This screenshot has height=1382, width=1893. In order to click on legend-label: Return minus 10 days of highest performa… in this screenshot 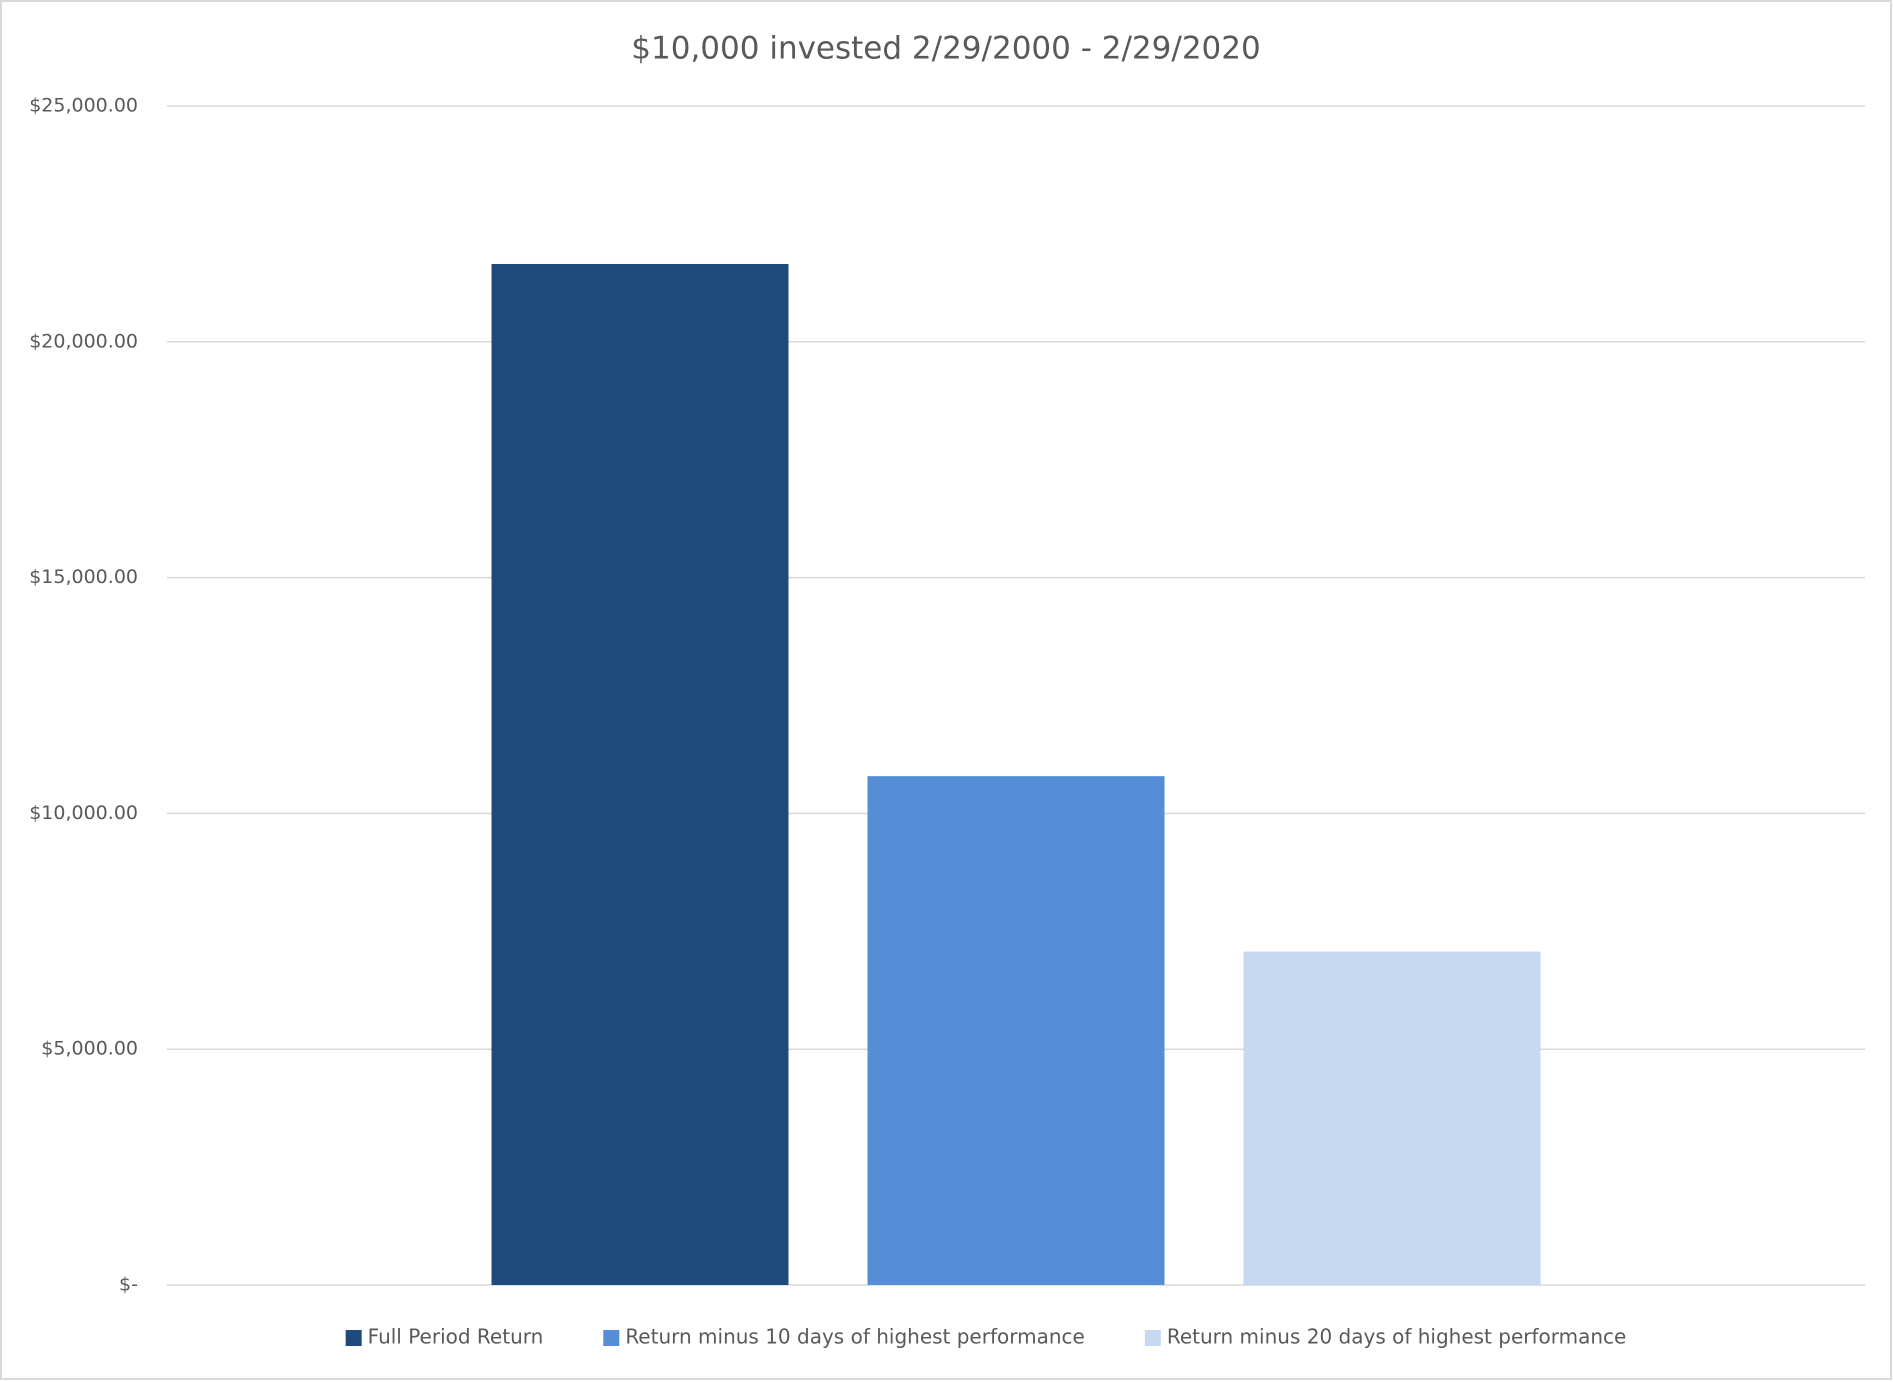, I will do `click(855, 1337)`.